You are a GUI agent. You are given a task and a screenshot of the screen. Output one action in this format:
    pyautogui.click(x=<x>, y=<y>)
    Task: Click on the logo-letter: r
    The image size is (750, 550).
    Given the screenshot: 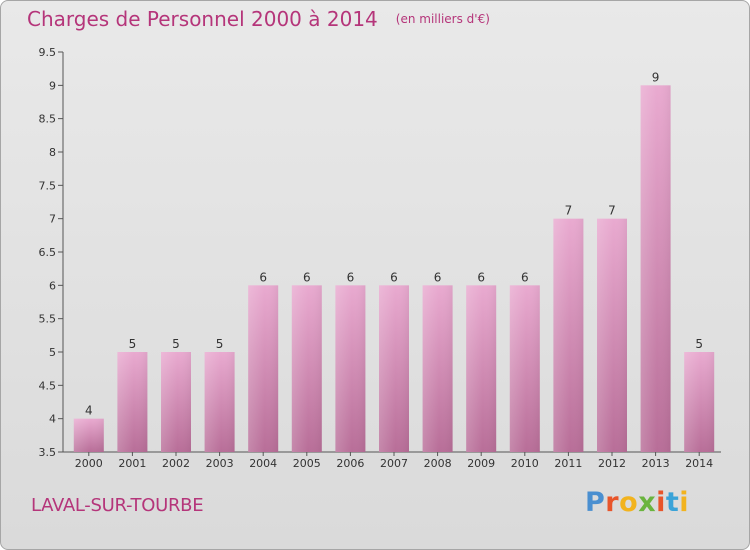 What is the action you would take?
    pyautogui.click(x=612, y=502)
    